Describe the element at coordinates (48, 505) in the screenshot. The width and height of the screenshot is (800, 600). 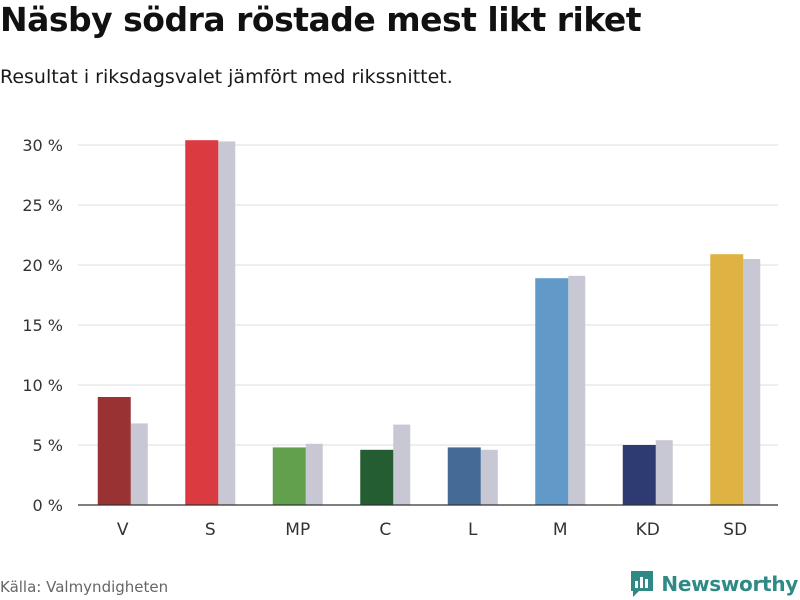
I see `y-tick-label: 0 %` at that location.